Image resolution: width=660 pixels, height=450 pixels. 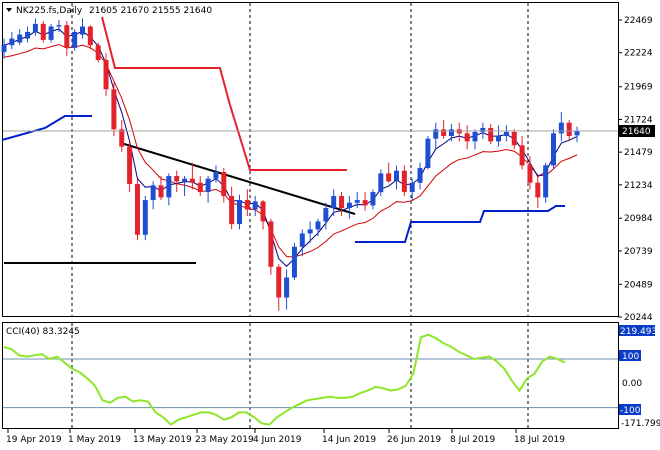 What do you see at coordinates (640, 424) in the screenshot?
I see `cci-bottom-label: -171.7996` at bounding box center [640, 424].